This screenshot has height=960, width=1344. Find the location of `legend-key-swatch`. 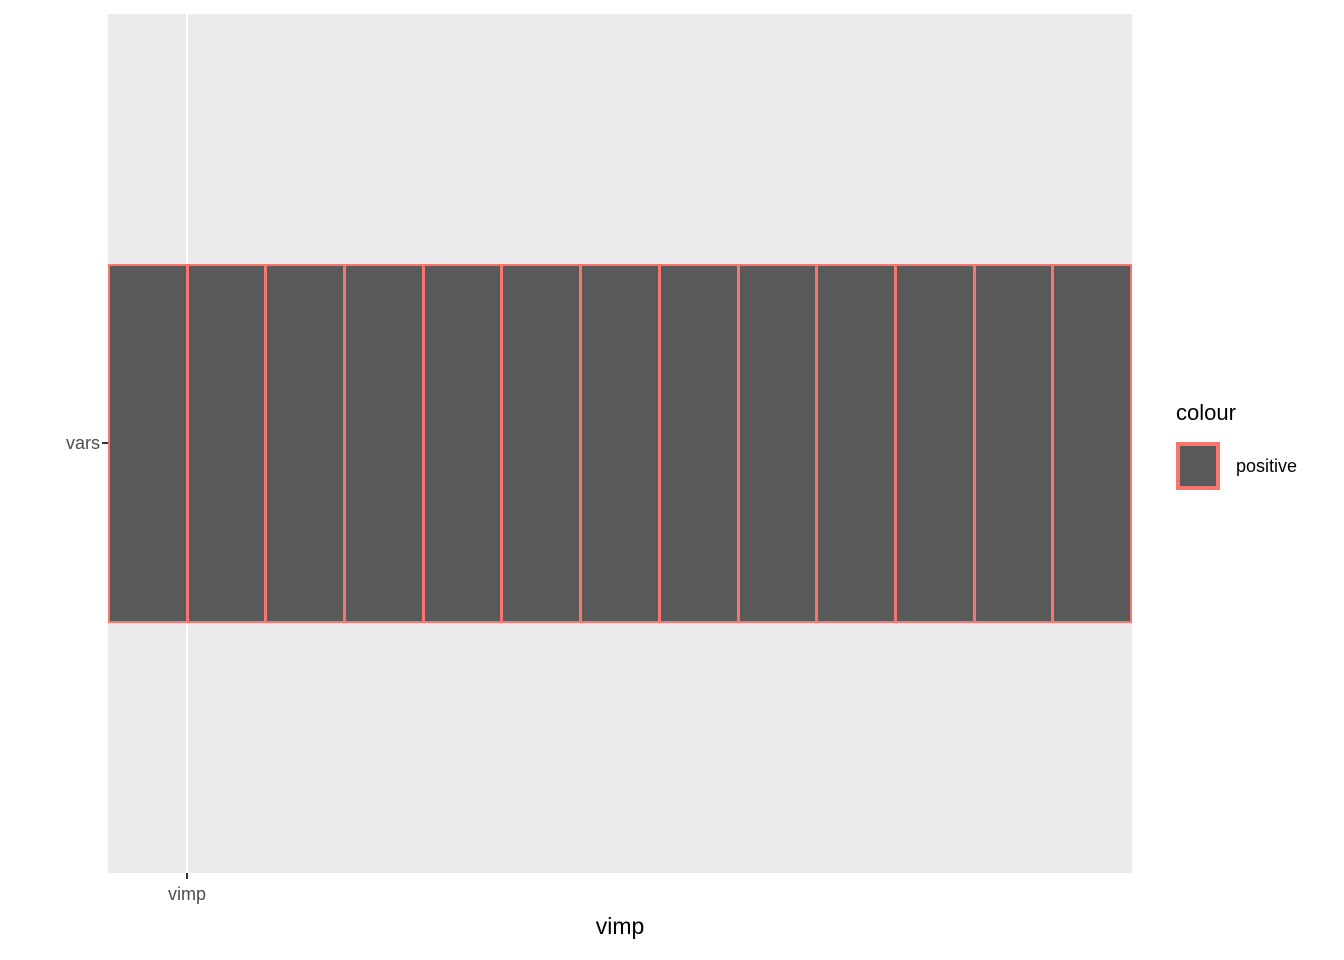

legend-key-swatch is located at coordinates (1198, 466).